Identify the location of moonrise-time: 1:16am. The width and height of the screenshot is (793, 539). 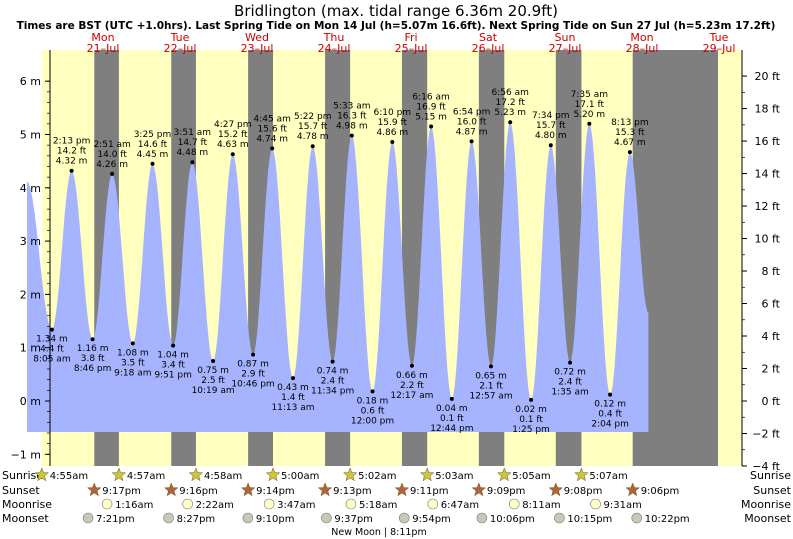
(134, 505).